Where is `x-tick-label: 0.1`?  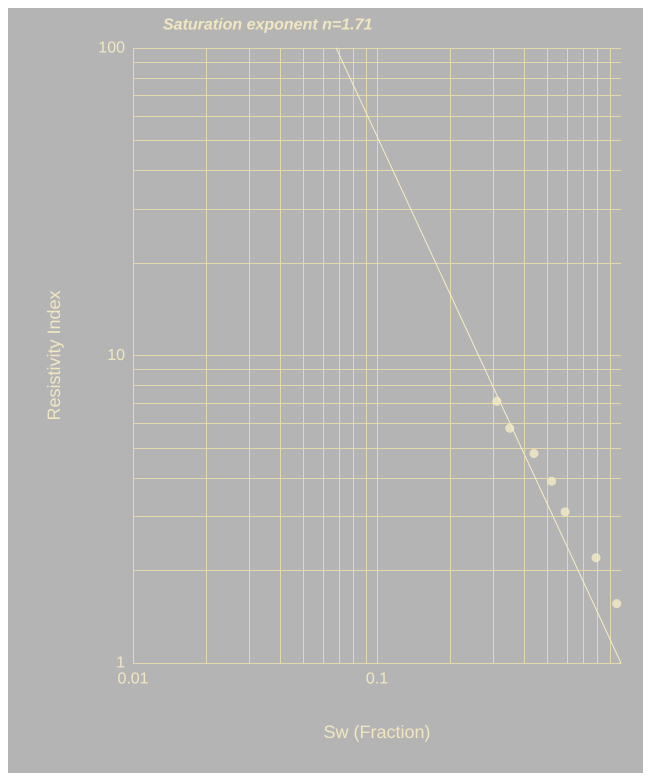 x-tick-label: 0.1 is located at coordinates (377, 679).